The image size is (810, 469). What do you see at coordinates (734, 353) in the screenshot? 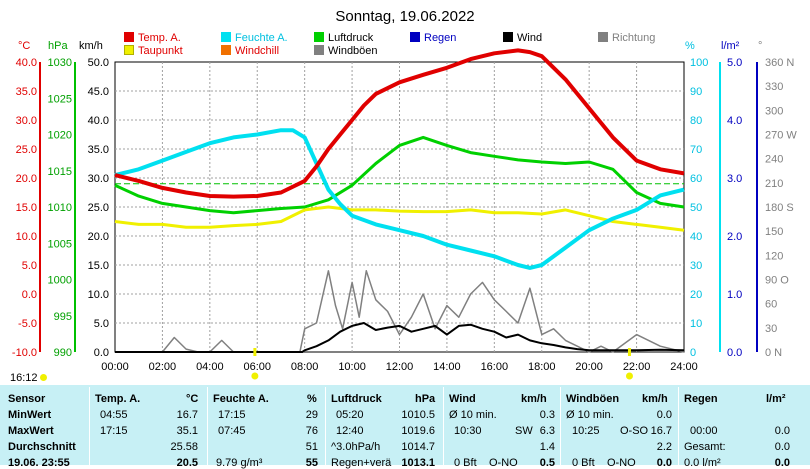
I see `rain-tick-label: 0.0` at bounding box center [734, 353].